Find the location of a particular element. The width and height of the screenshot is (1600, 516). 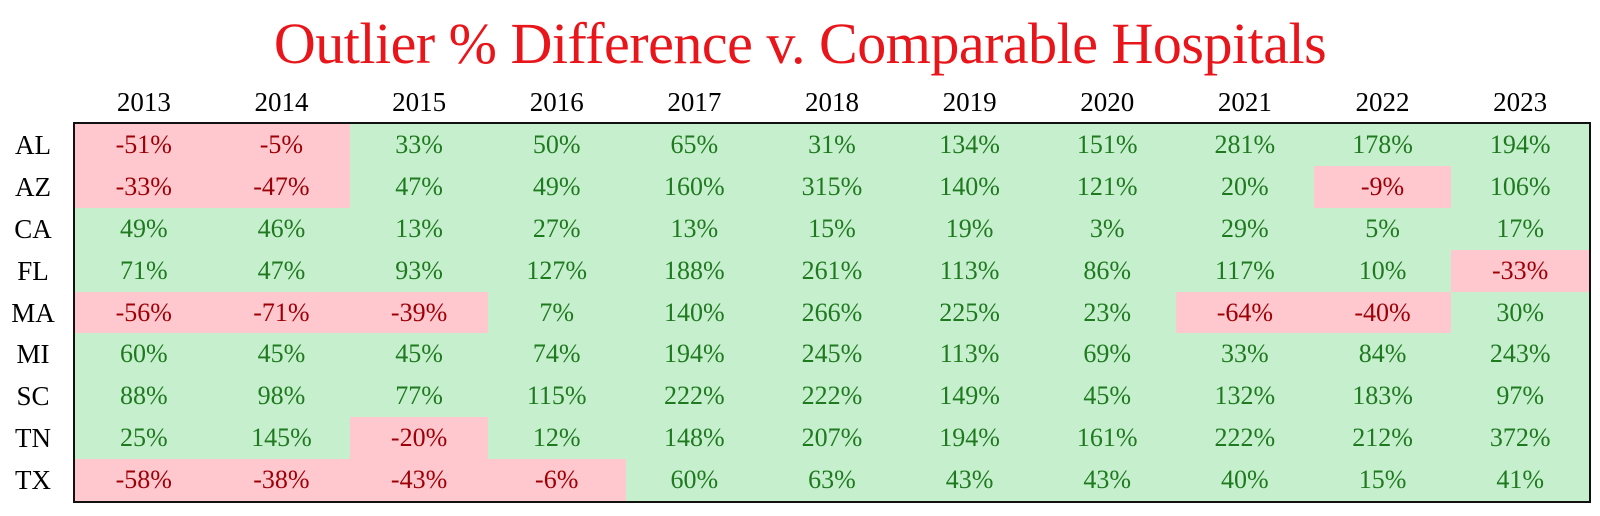

table-cell-sc-2020: 45% is located at coordinates (1107, 396).